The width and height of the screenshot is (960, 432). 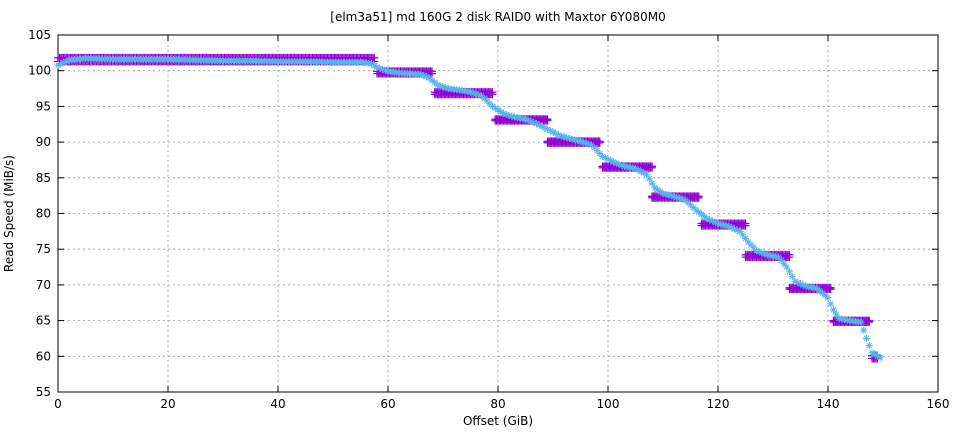 I want to click on x-tick-label: 160, so click(x=938, y=404).